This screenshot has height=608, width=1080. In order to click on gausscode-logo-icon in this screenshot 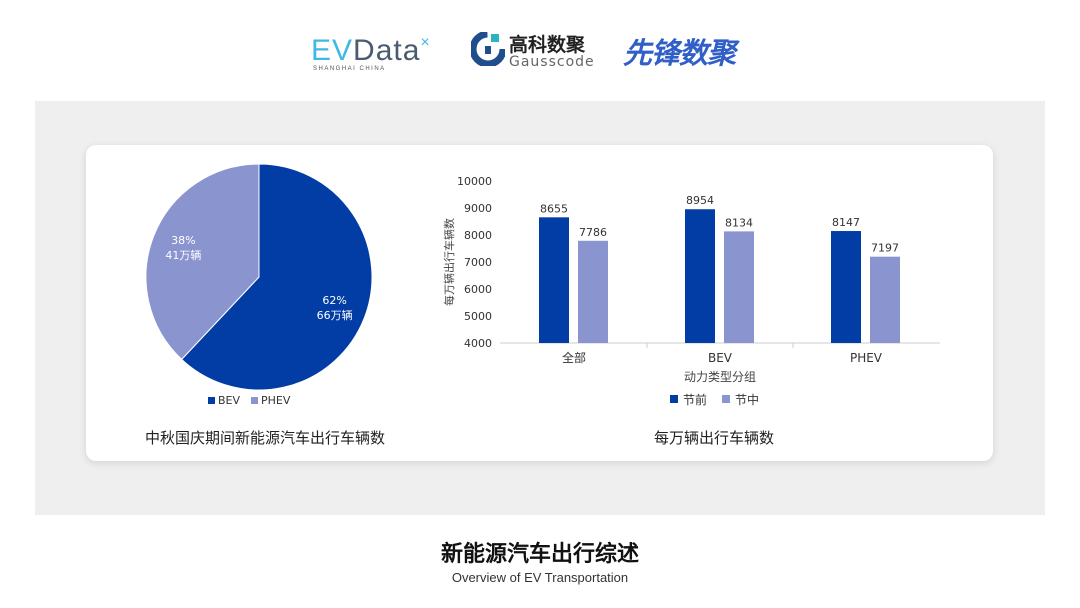, I will do `click(488, 49)`.